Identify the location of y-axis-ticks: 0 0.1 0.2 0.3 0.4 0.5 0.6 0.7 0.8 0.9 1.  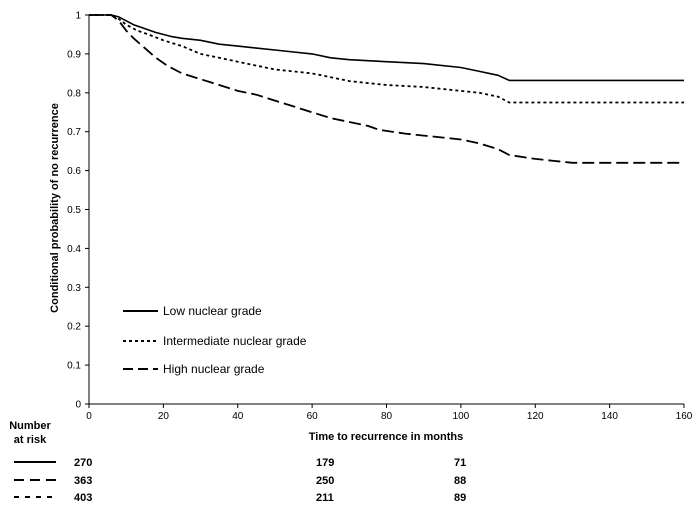
(78, 211).